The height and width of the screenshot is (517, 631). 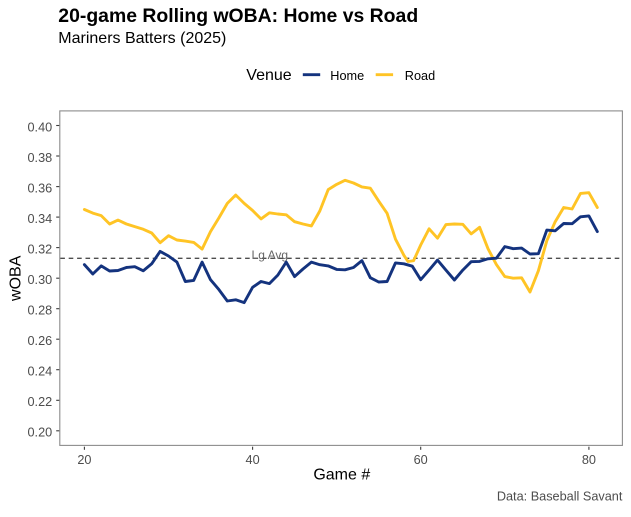 What do you see at coordinates (39, 311) in the screenshot?
I see `svg-text: 0.28` at bounding box center [39, 311].